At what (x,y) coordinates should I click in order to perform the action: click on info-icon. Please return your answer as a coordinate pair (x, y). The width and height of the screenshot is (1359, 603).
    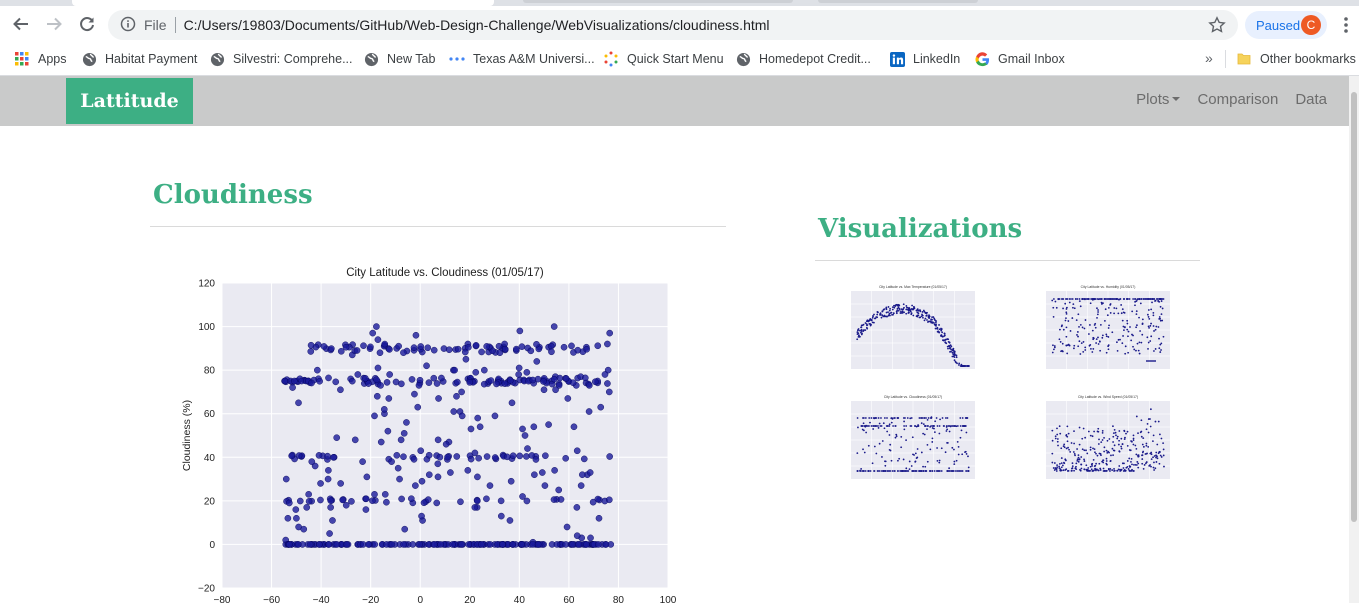
    Looking at the image, I should click on (128, 25).